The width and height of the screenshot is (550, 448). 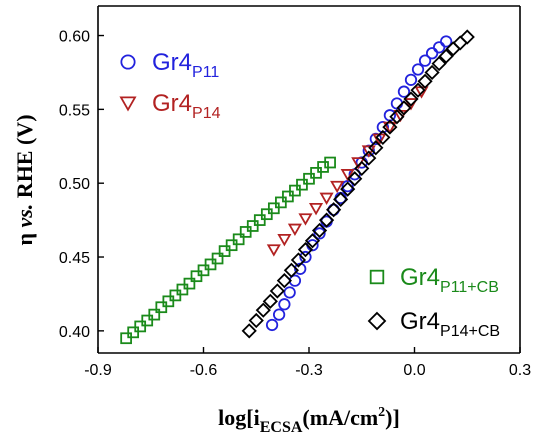 What do you see at coordinates (74, 184) in the screenshot?
I see `y-tick-label-2: 0.50` at bounding box center [74, 184].